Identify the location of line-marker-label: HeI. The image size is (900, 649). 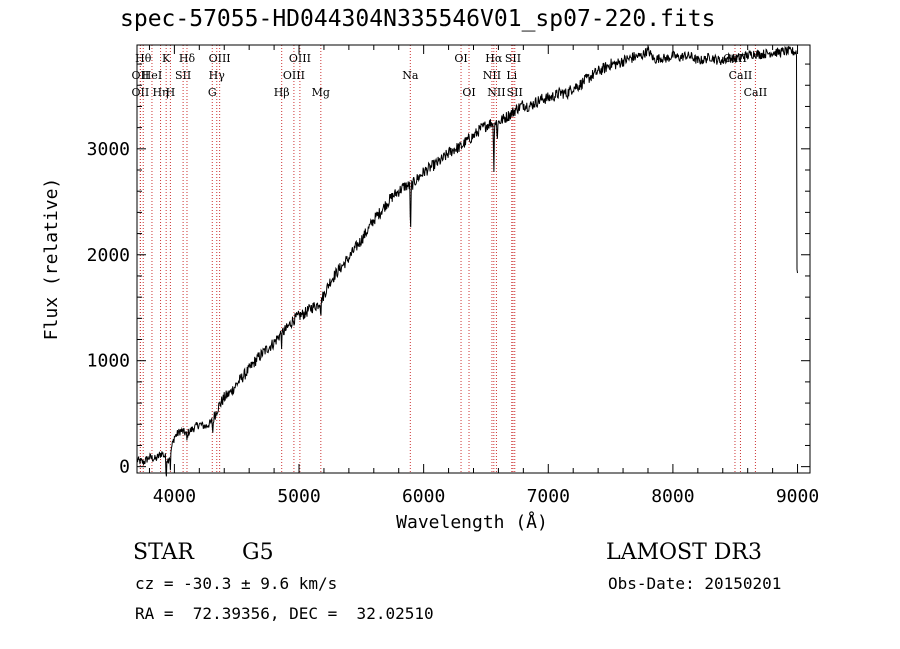
(152, 75).